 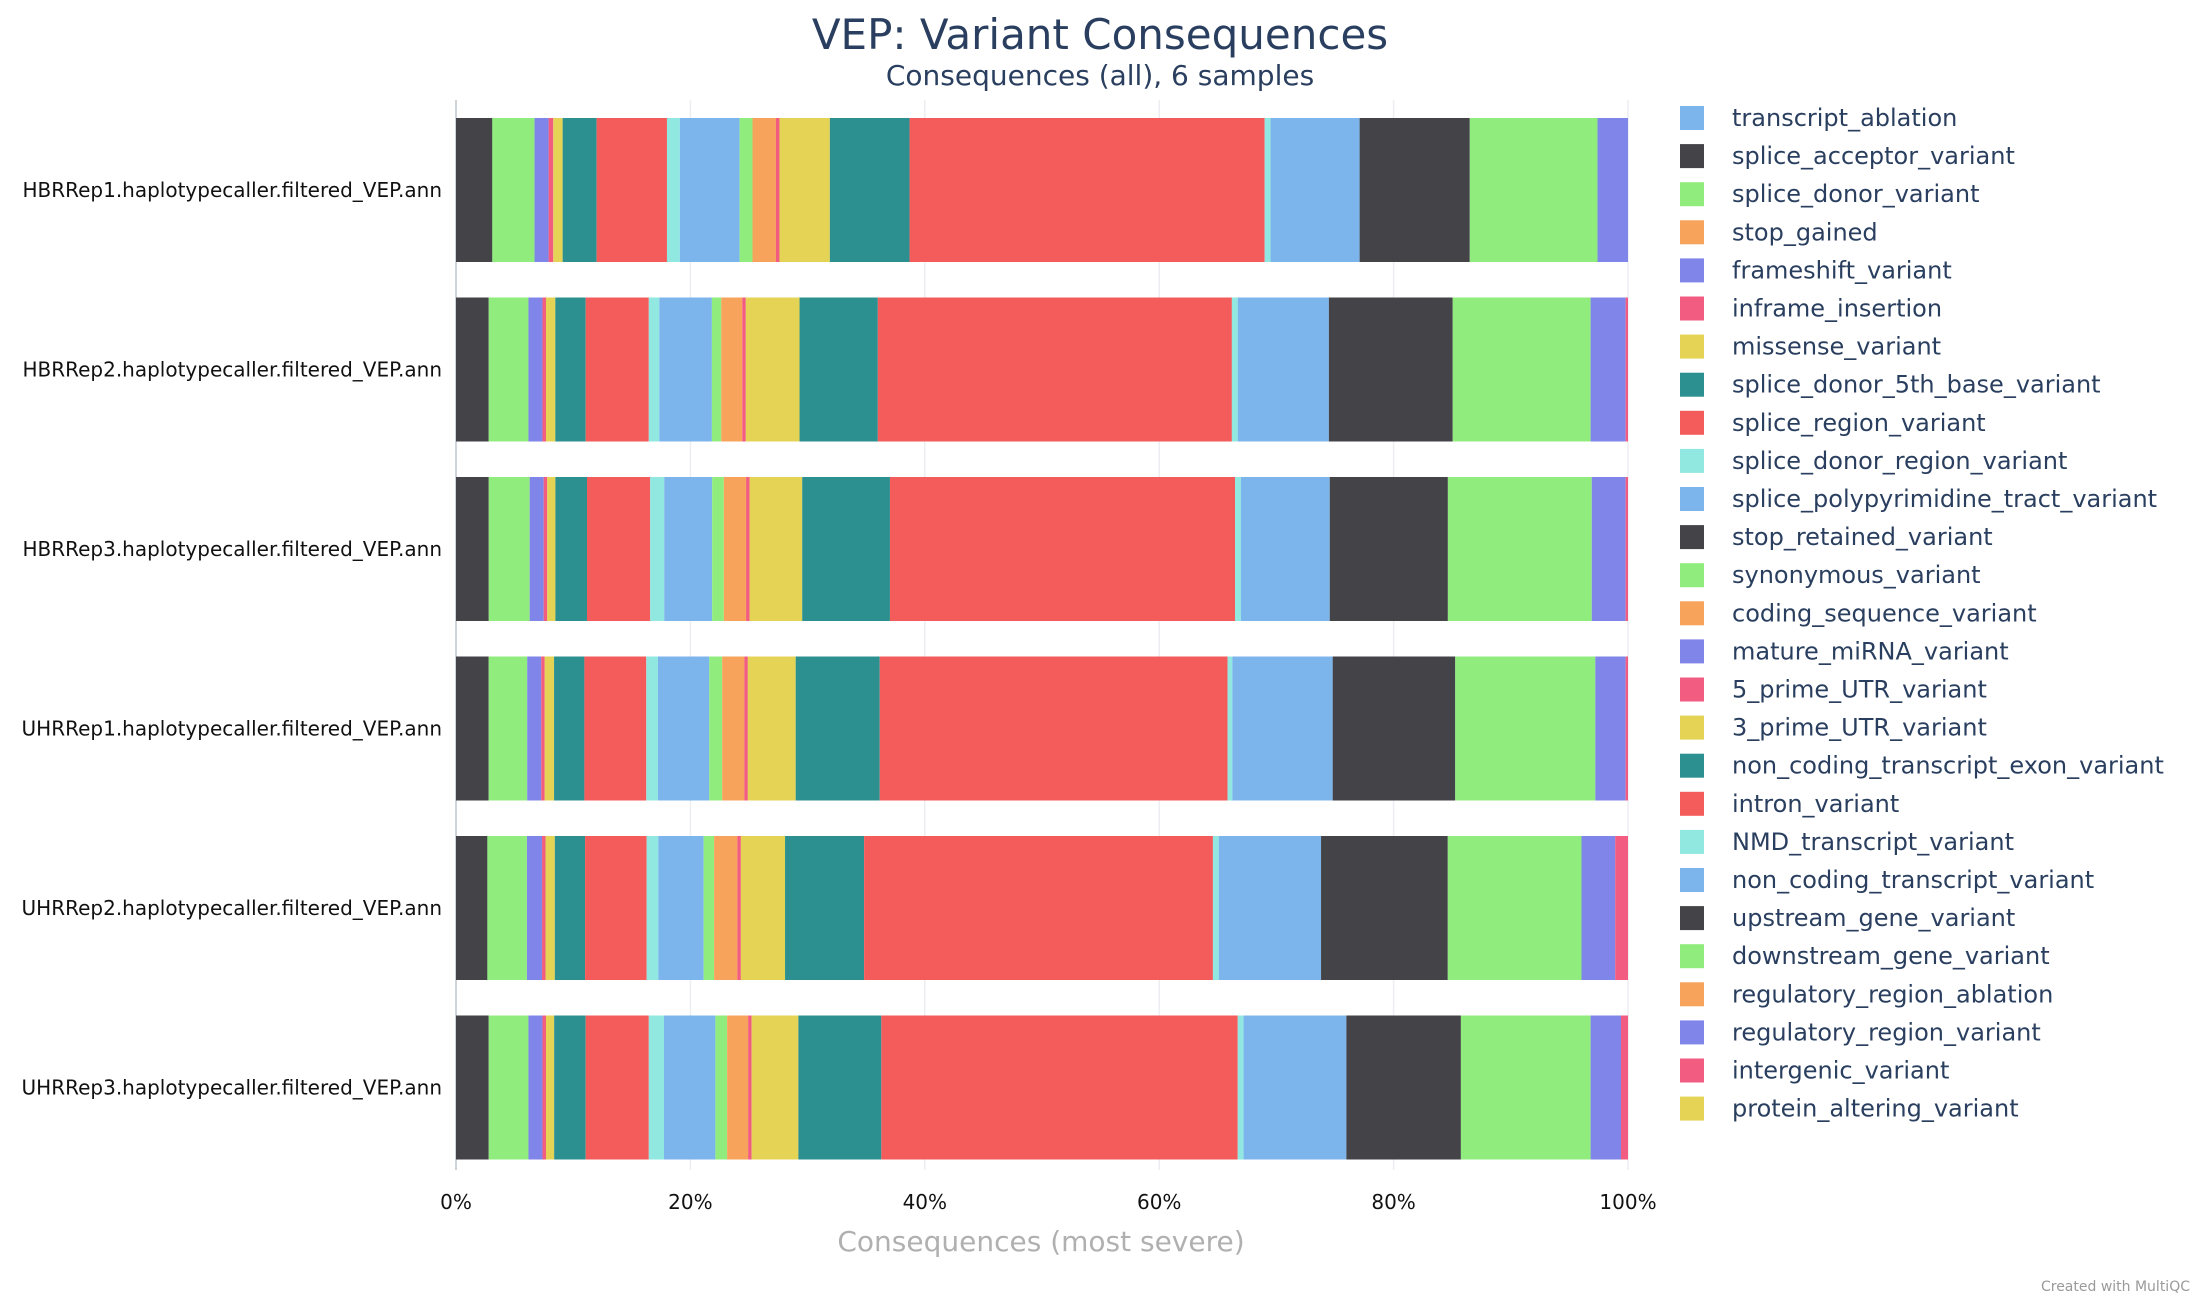 What do you see at coordinates (1875, 1109) in the screenshot?
I see `legend-label: protein_altering_variant` at bounding box center [1875, 1109].